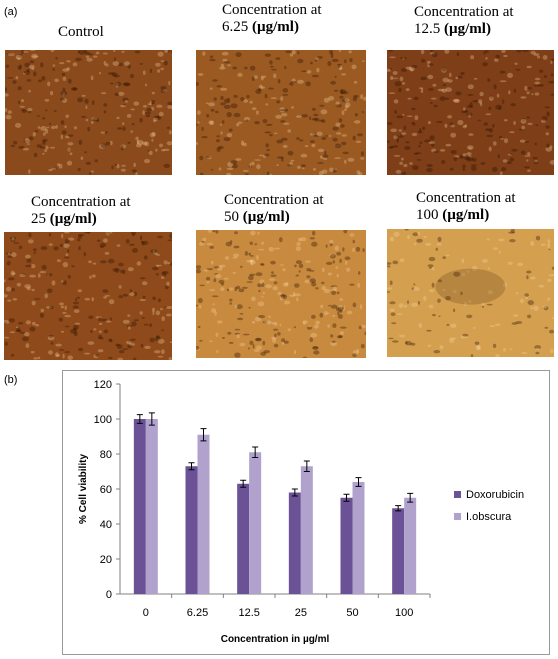  I want to click on panel-a-label: (a), so click(11, 12).